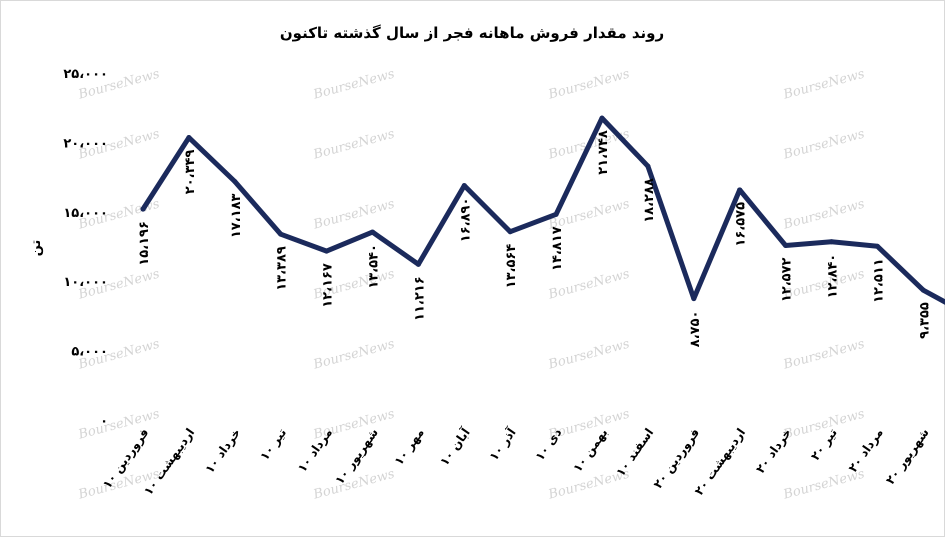 This screenshot has height=537, width=945. What do you see at coordinates (603, 152) in the screenshot?
I see `data-label: ۲۱،۷۴۸` at bounding box center [603, 152].